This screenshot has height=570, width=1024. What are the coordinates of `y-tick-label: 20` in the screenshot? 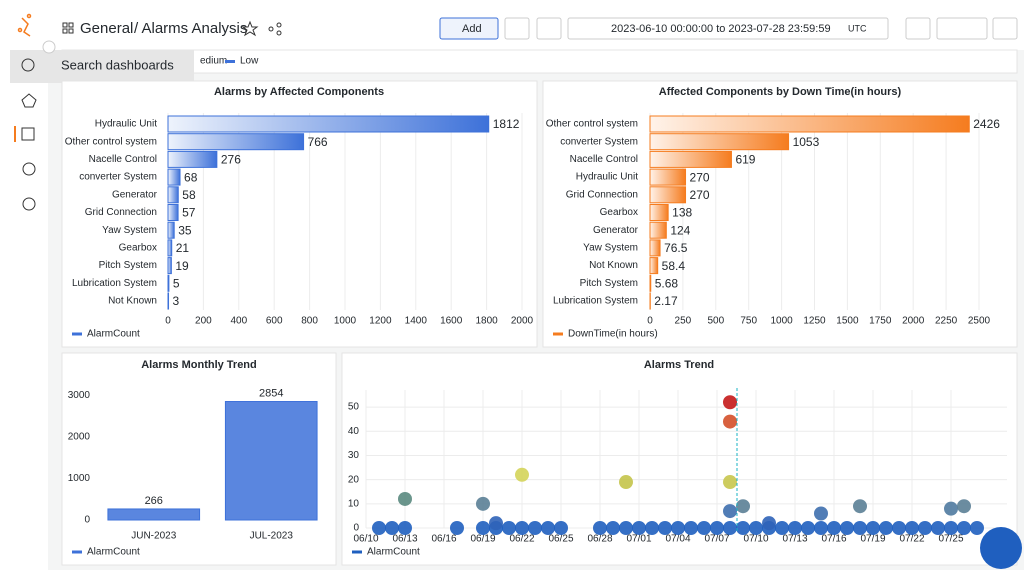 It's located at (354, 479).